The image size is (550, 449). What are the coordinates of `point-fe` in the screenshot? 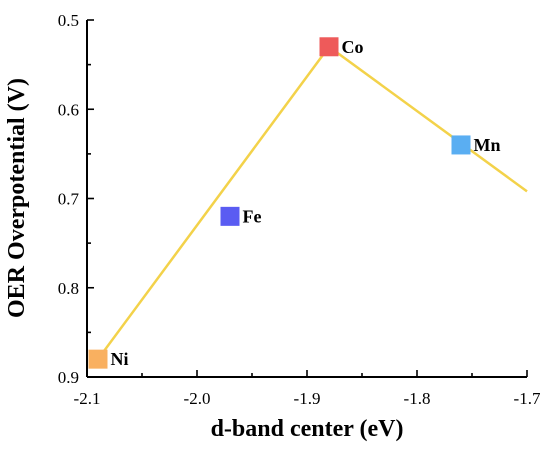 It's located at (230, 216).